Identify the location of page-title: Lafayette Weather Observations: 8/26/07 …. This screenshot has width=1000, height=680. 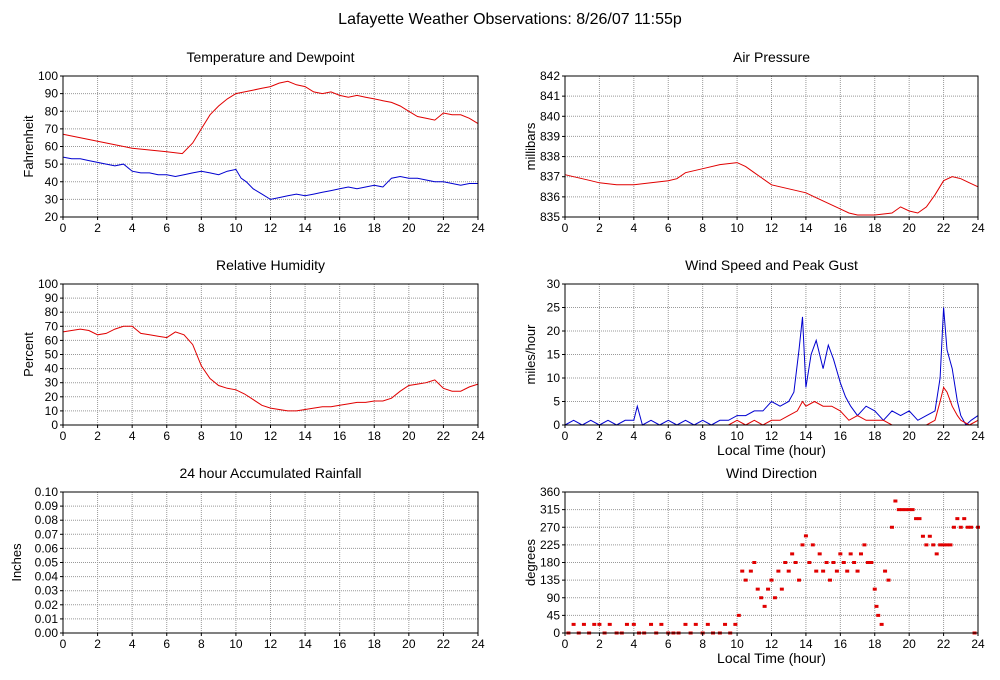
(510, 19).